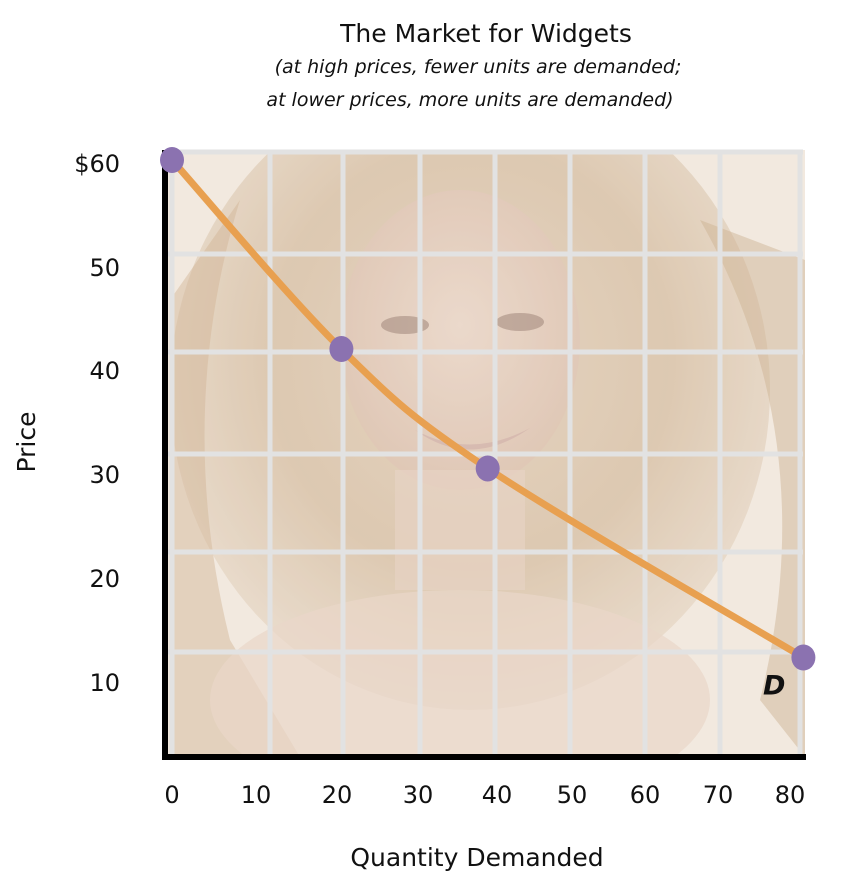 The height and width of the screenshot is (896, 844). I want to click on x-tick-label: 80, so click(790, 795).